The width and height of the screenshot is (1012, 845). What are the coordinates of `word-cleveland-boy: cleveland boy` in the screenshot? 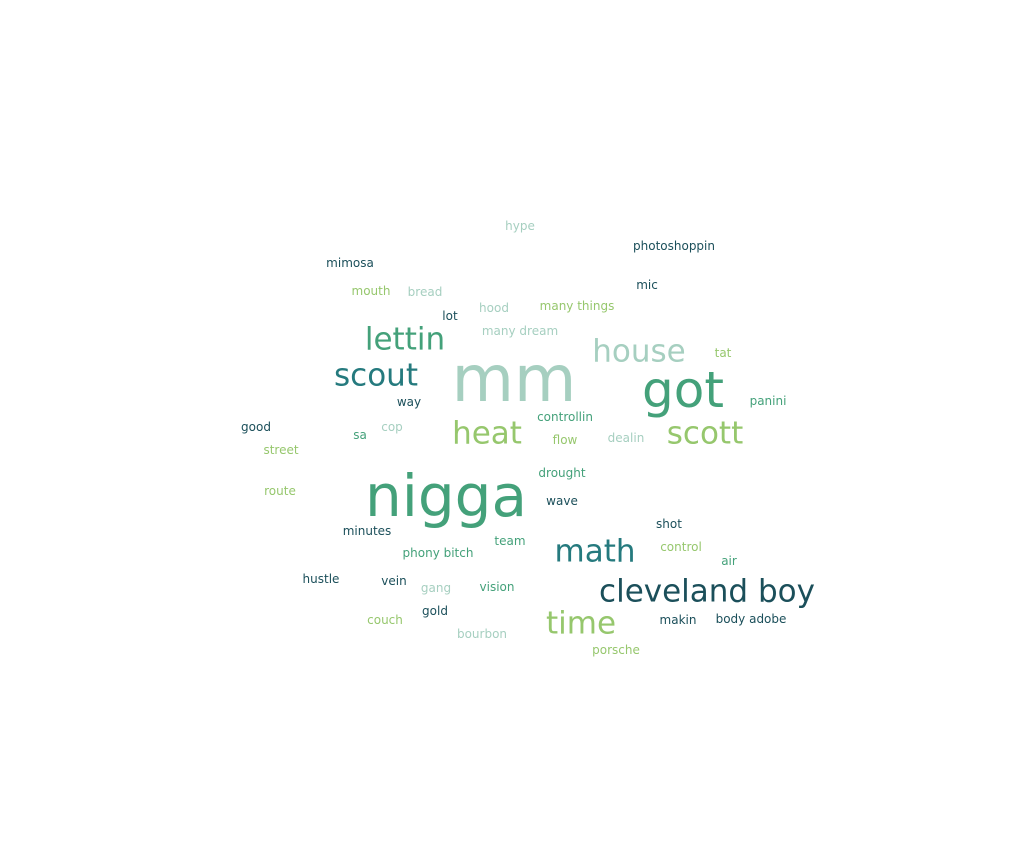 It's located at (707, 591).